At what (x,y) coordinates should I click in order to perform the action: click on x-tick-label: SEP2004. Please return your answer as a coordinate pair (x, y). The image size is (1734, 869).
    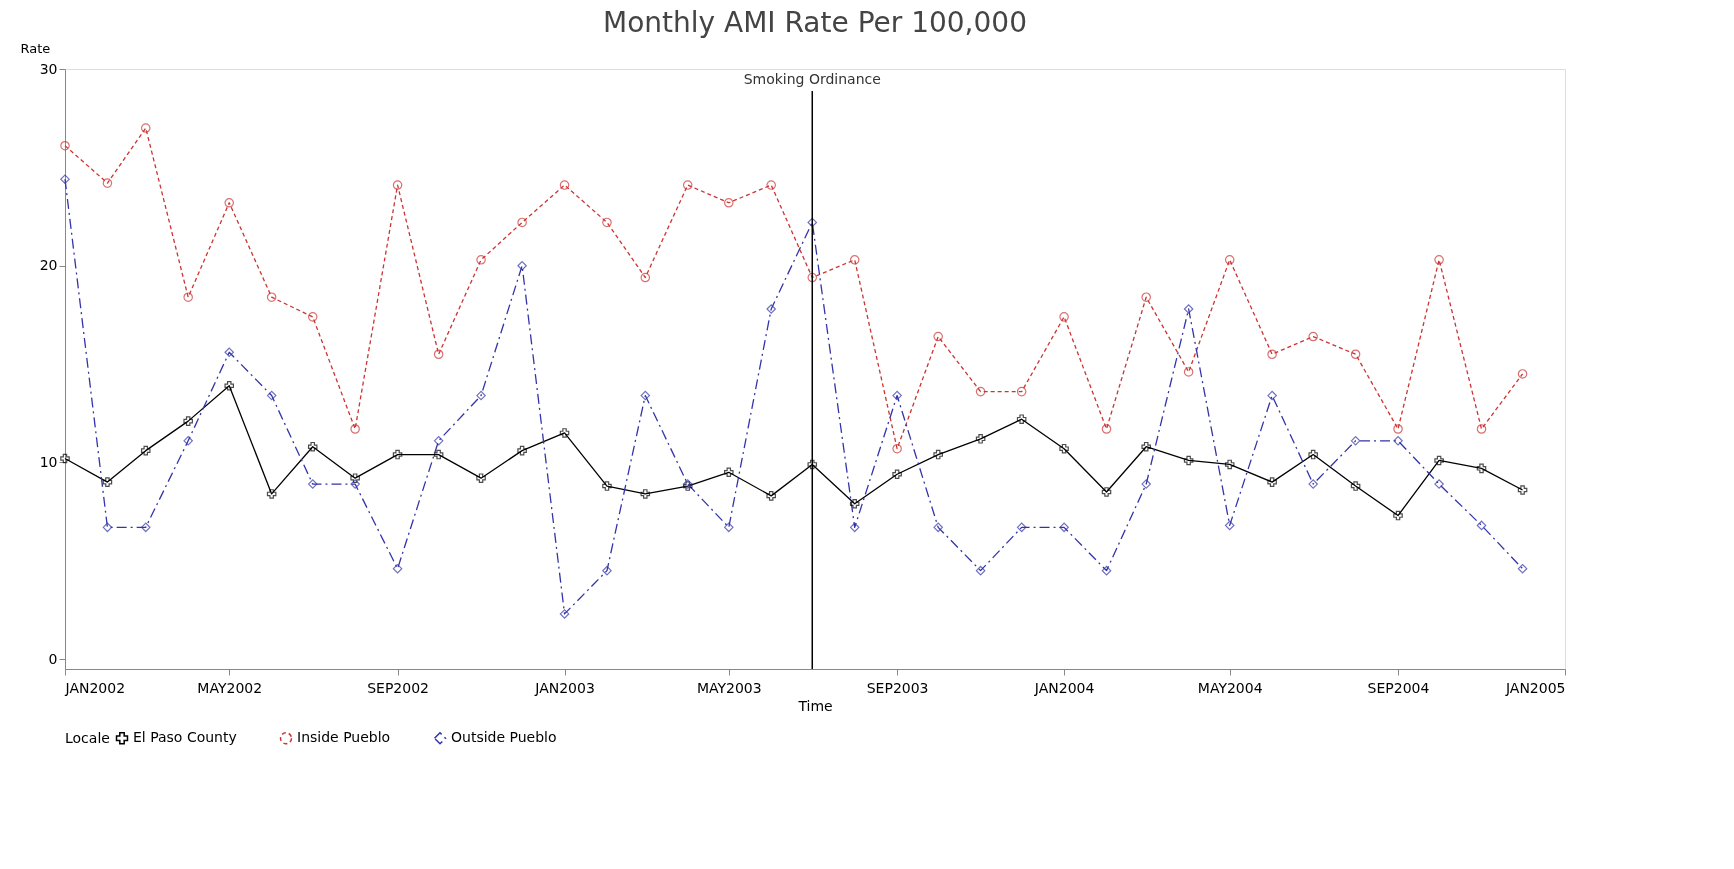
    Looking at the image, I should click on (1398, 687).